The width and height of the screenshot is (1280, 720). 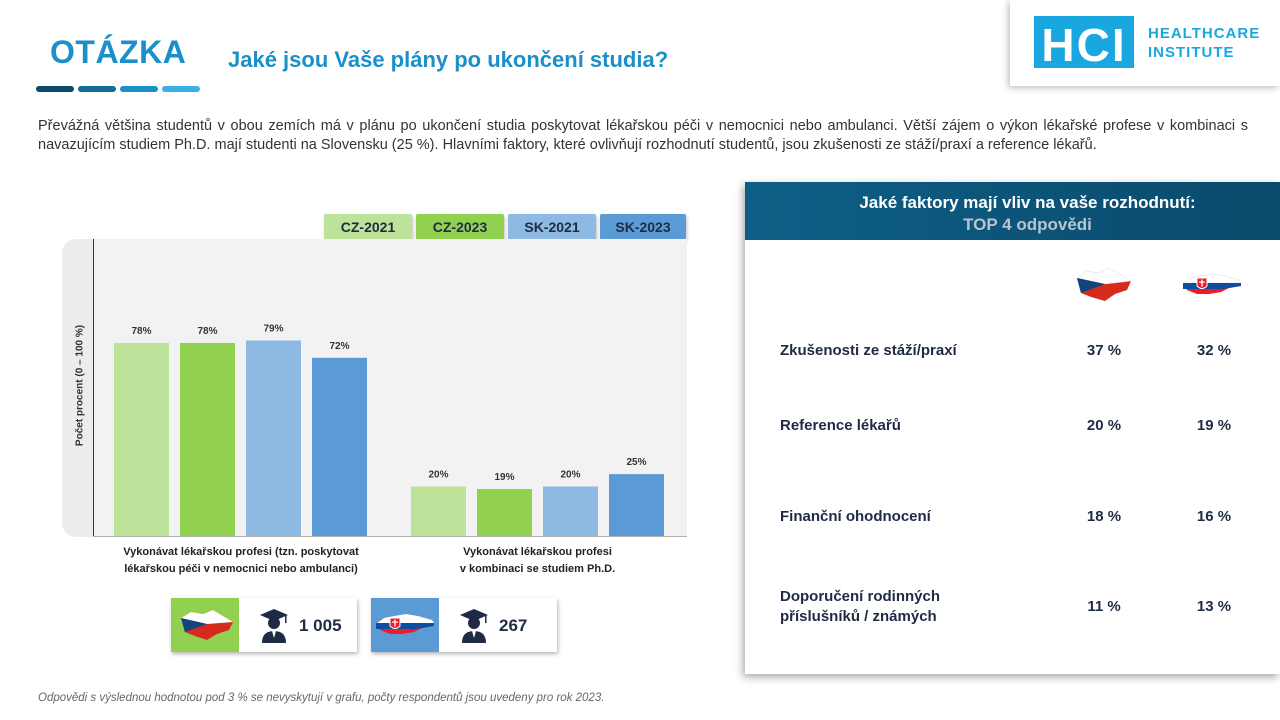 I want to click on factor-cz-value: 20 %, so click(x=1104, y=425).